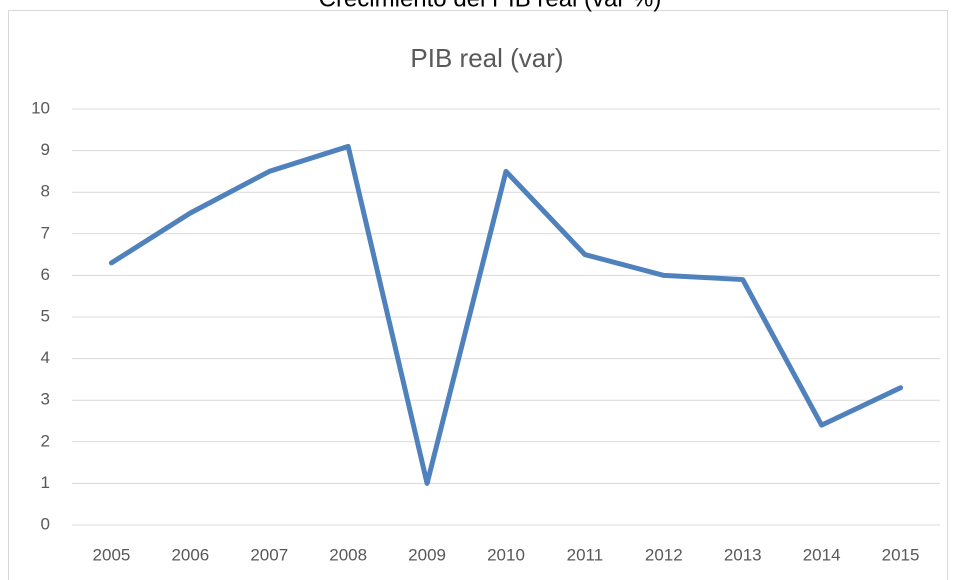  I want to click on y-tick-label: 0, so click(45, 523).